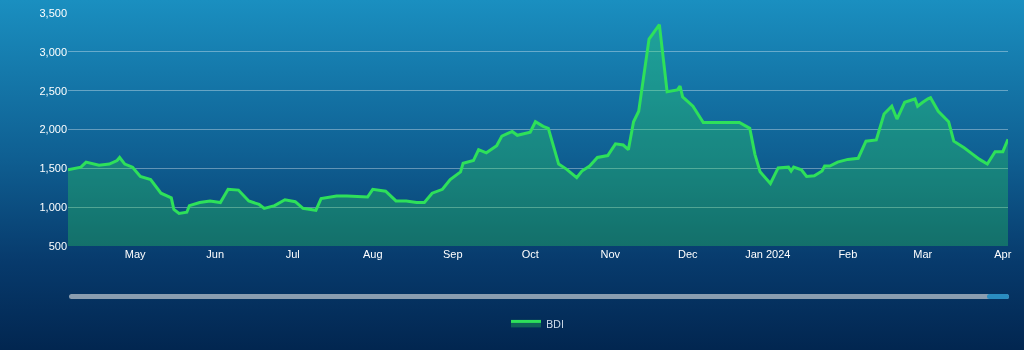 This screenshot has height=350, width=1024. What do you see at coordinates (53, 12) in the screenshot?
I see `y-tick-label: 3,500` at bounding box center [53, 12].